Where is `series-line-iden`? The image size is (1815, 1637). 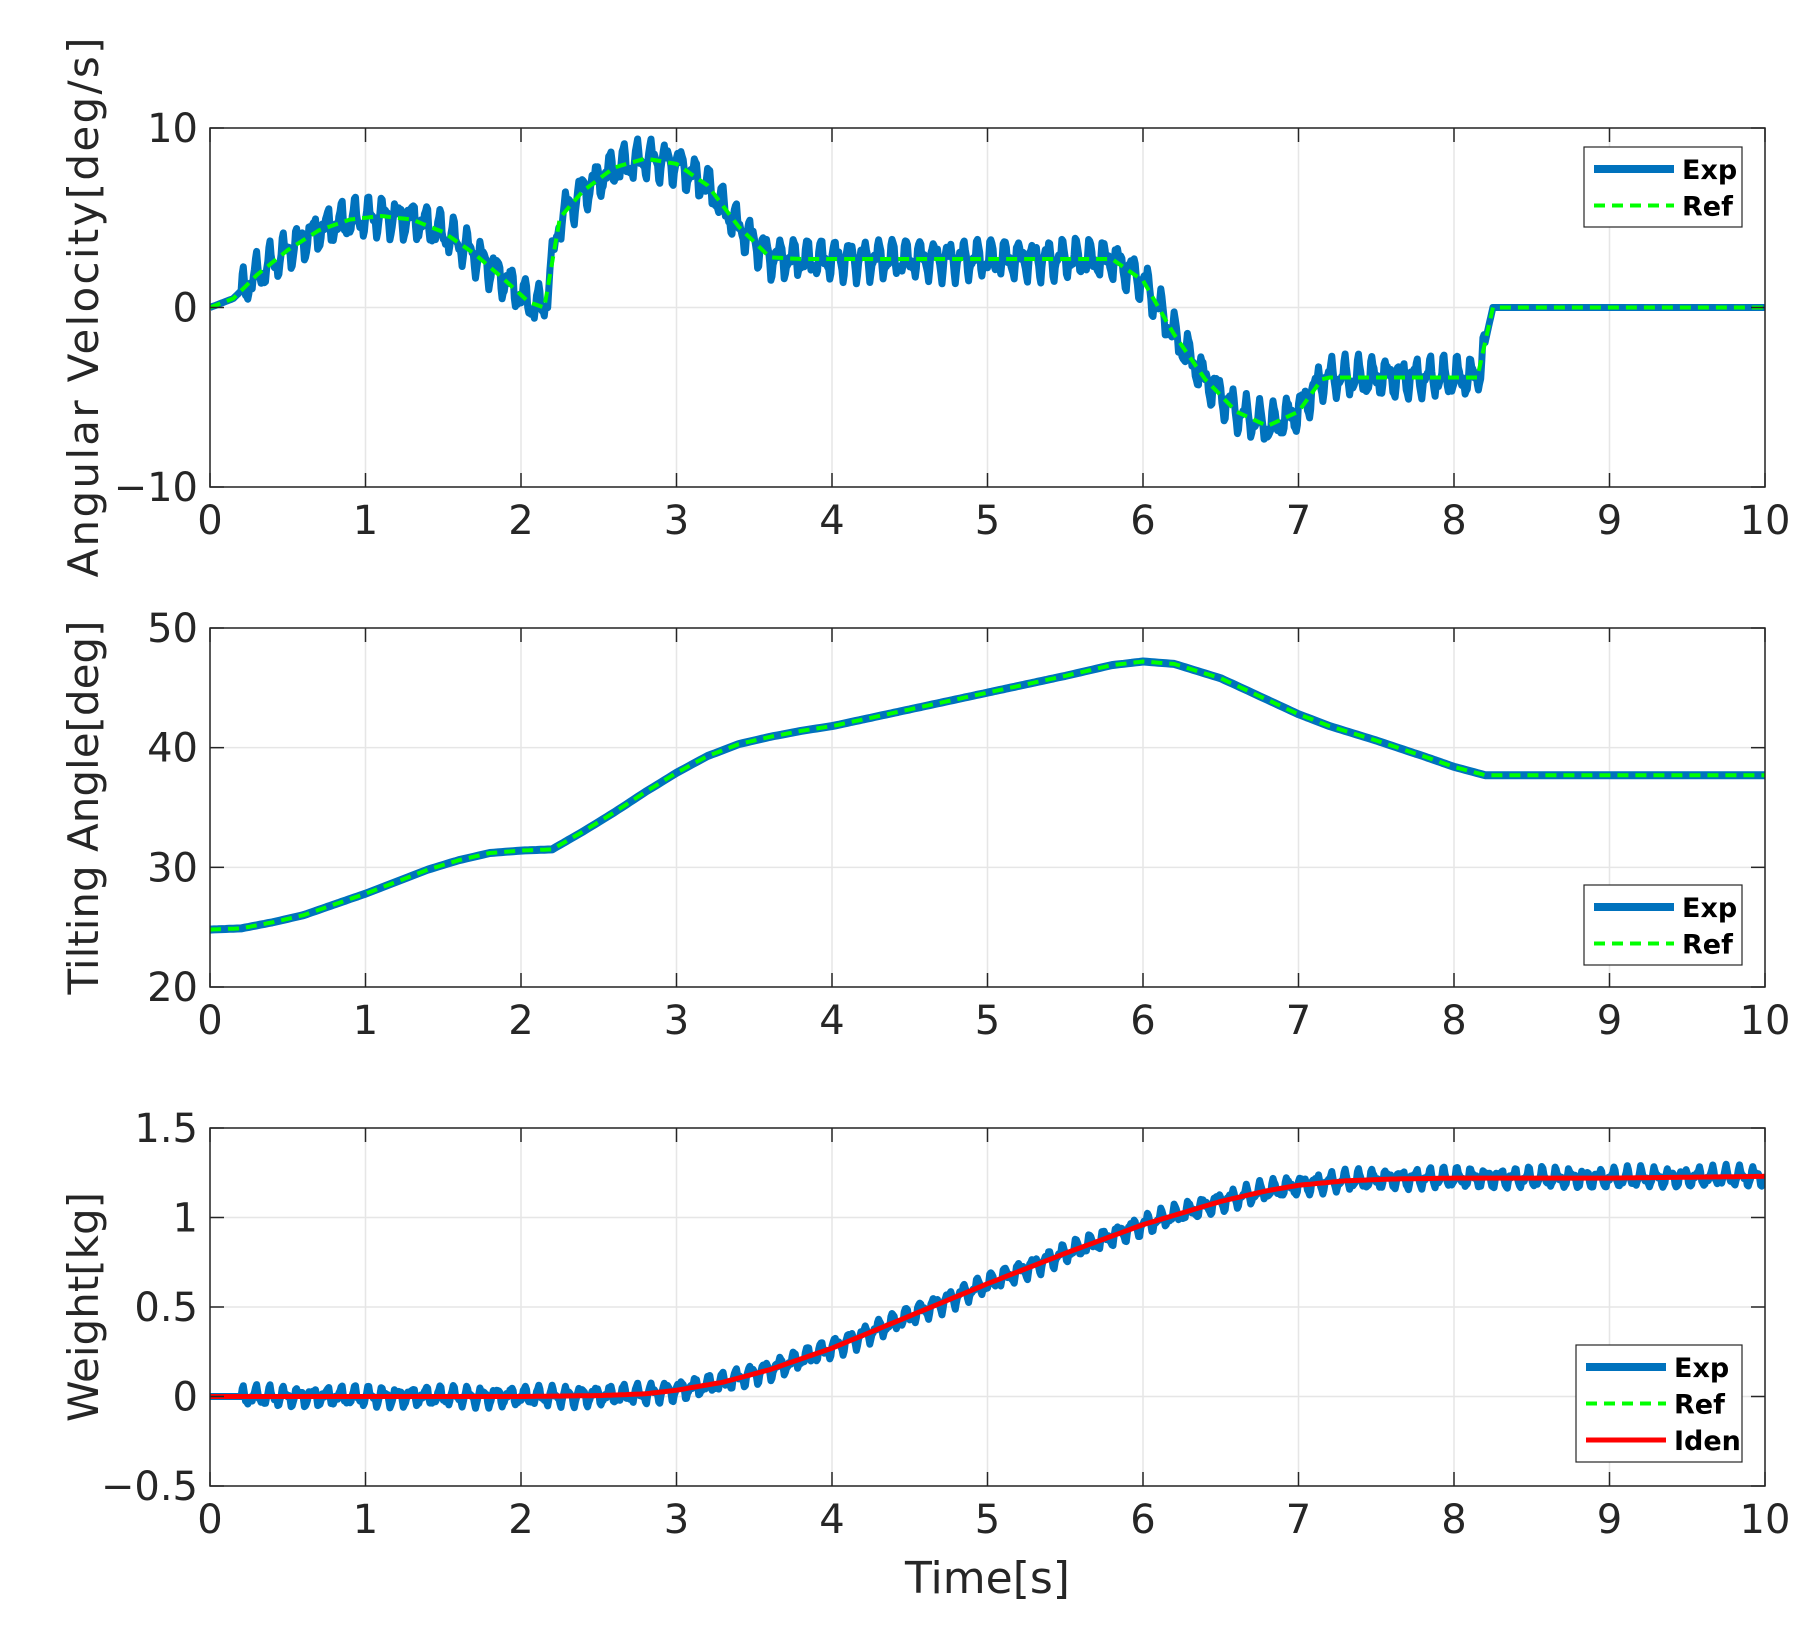
series-line-iden is located at coordinates (987, 1286).